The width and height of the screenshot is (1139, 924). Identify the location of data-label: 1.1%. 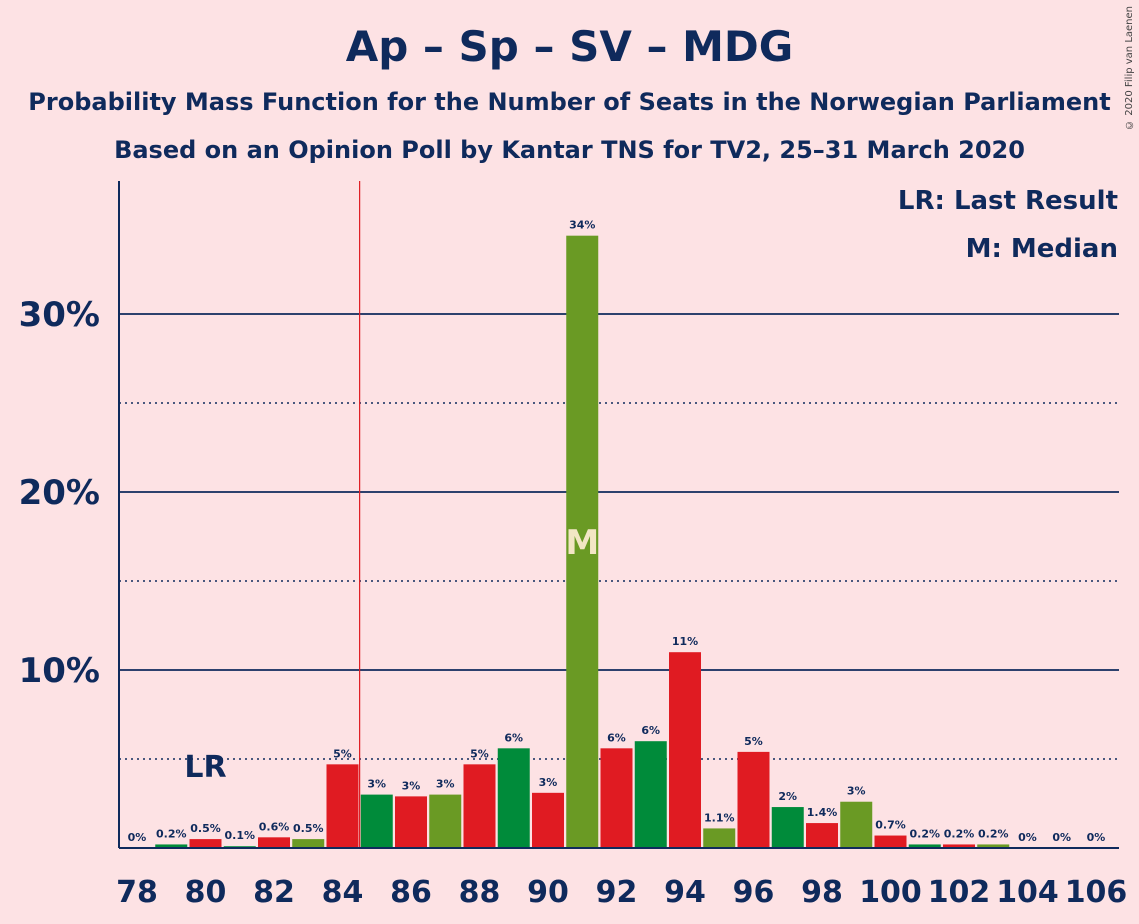
(719, 817).